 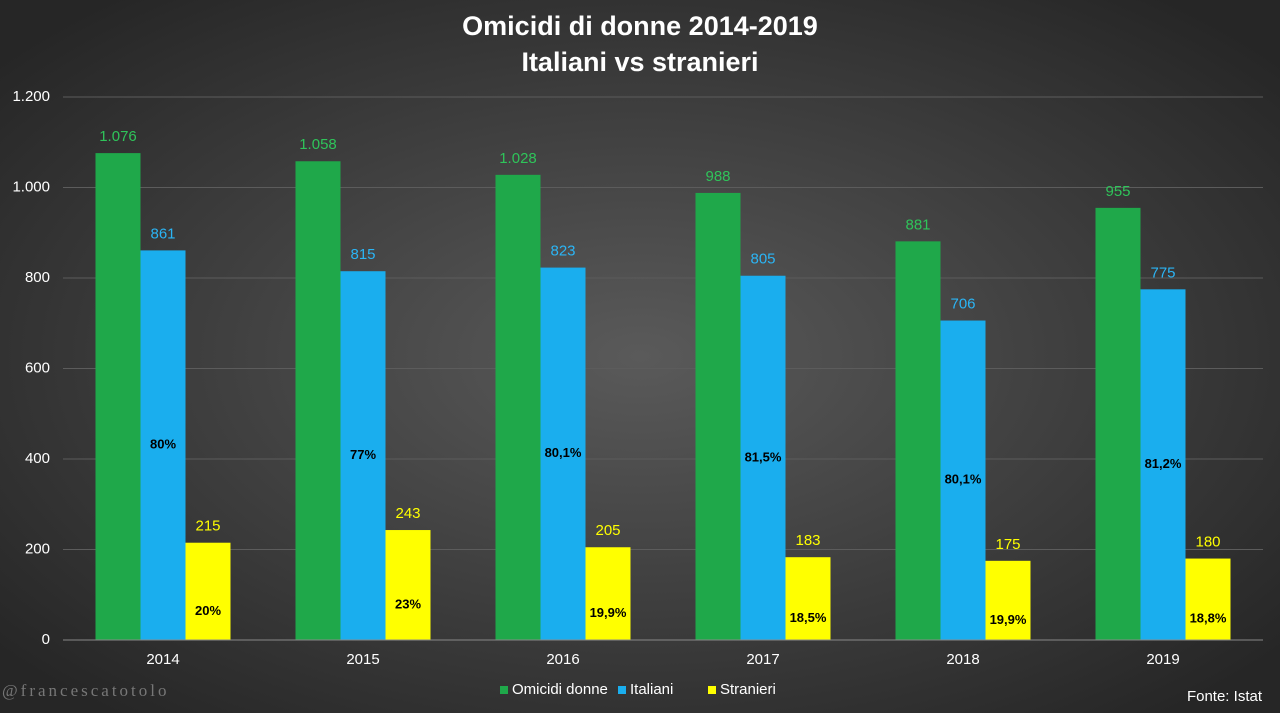 I want to click on percent-label: 80%, so click(x=163, y=444).